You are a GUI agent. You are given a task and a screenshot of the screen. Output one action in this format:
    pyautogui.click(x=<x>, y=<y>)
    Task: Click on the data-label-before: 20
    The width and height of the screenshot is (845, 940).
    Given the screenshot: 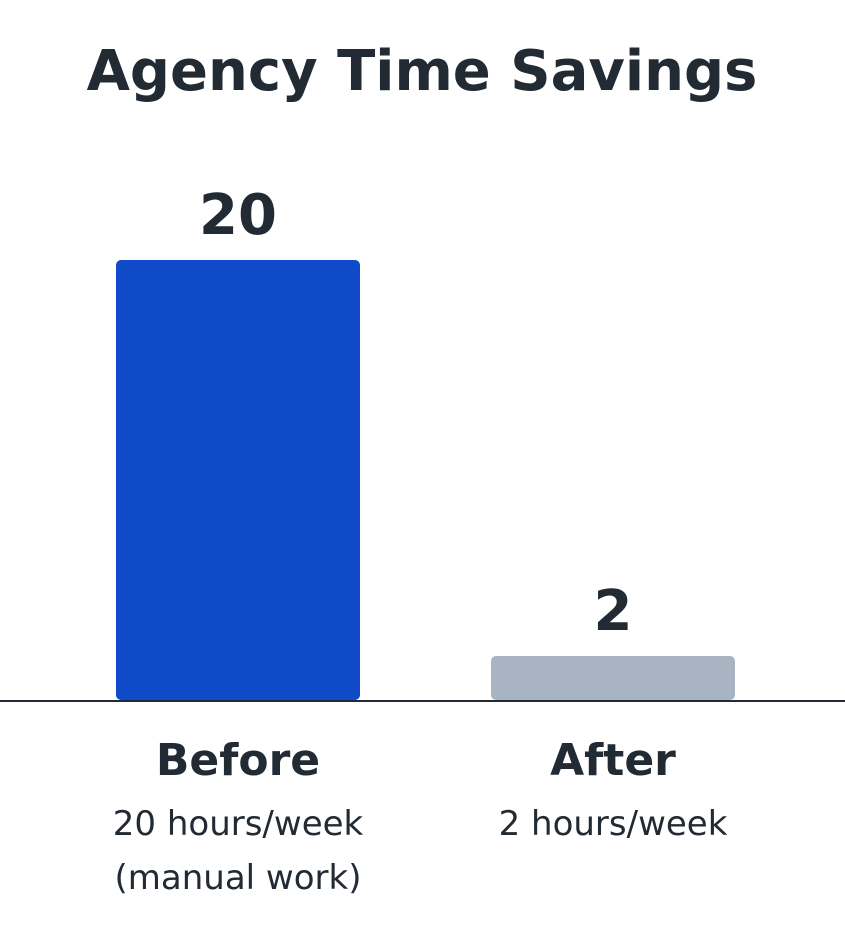 What is the action you would take?
    pyautogui.click(x=238, y=215)
    